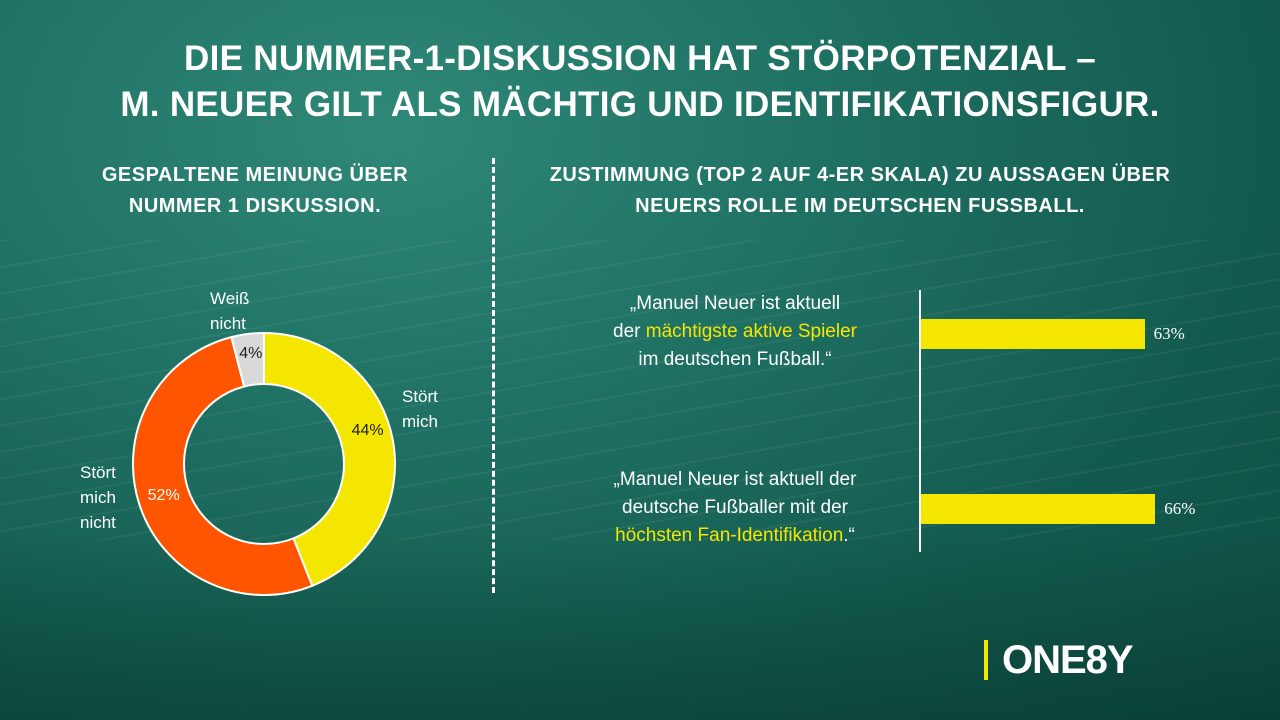 The height and width of the screenshot is (720, 1280). I want to click on quote-text: im deutschen Fußball.“, so click(735, 359).